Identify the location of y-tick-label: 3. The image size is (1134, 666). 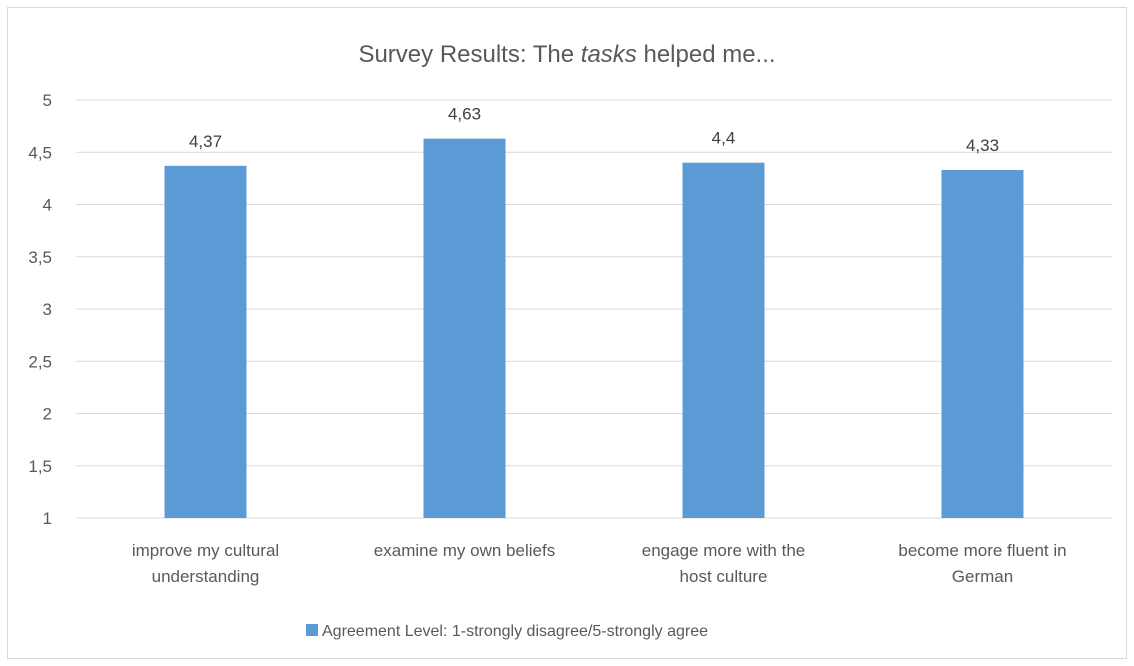
(47, 309).